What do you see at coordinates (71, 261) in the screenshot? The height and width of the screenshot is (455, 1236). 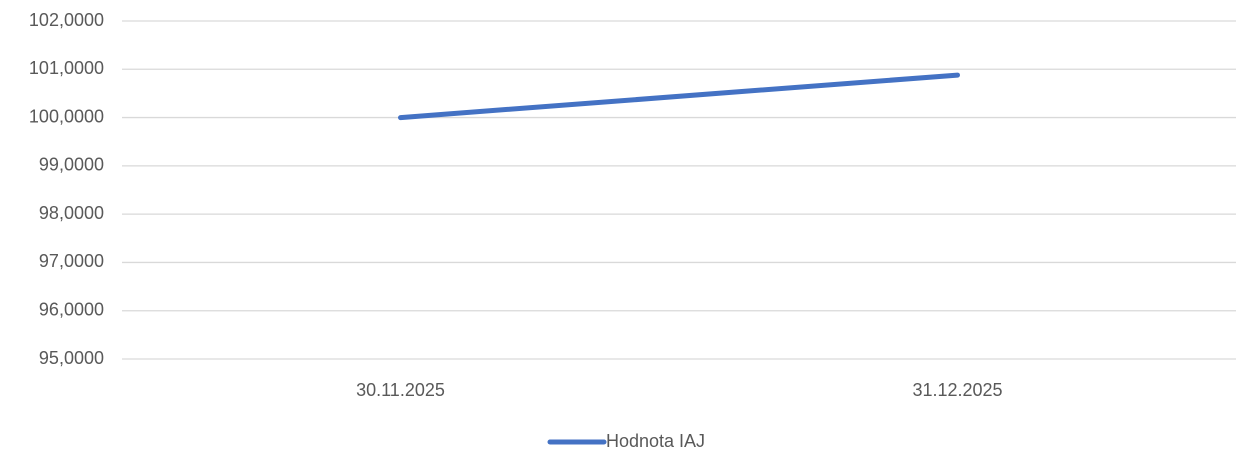 I see `y-tick-label: 97,0000` at bounding box center [71, 261].